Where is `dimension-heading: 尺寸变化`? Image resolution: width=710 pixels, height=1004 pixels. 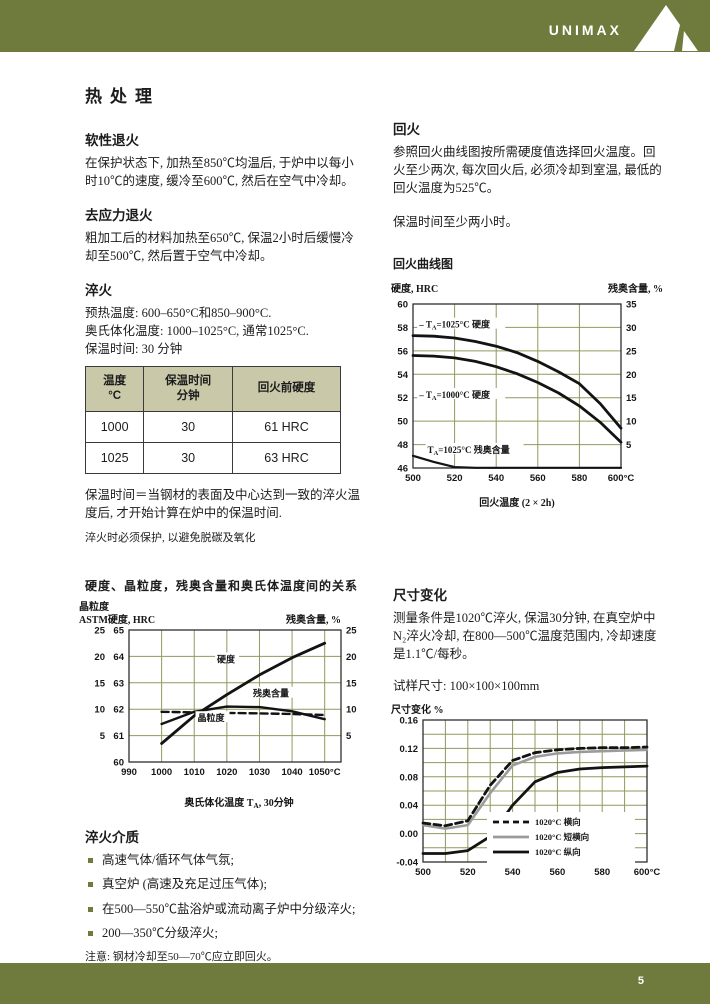
dimension-heading: 尺寸变化 is located at coordinates (420, 595).